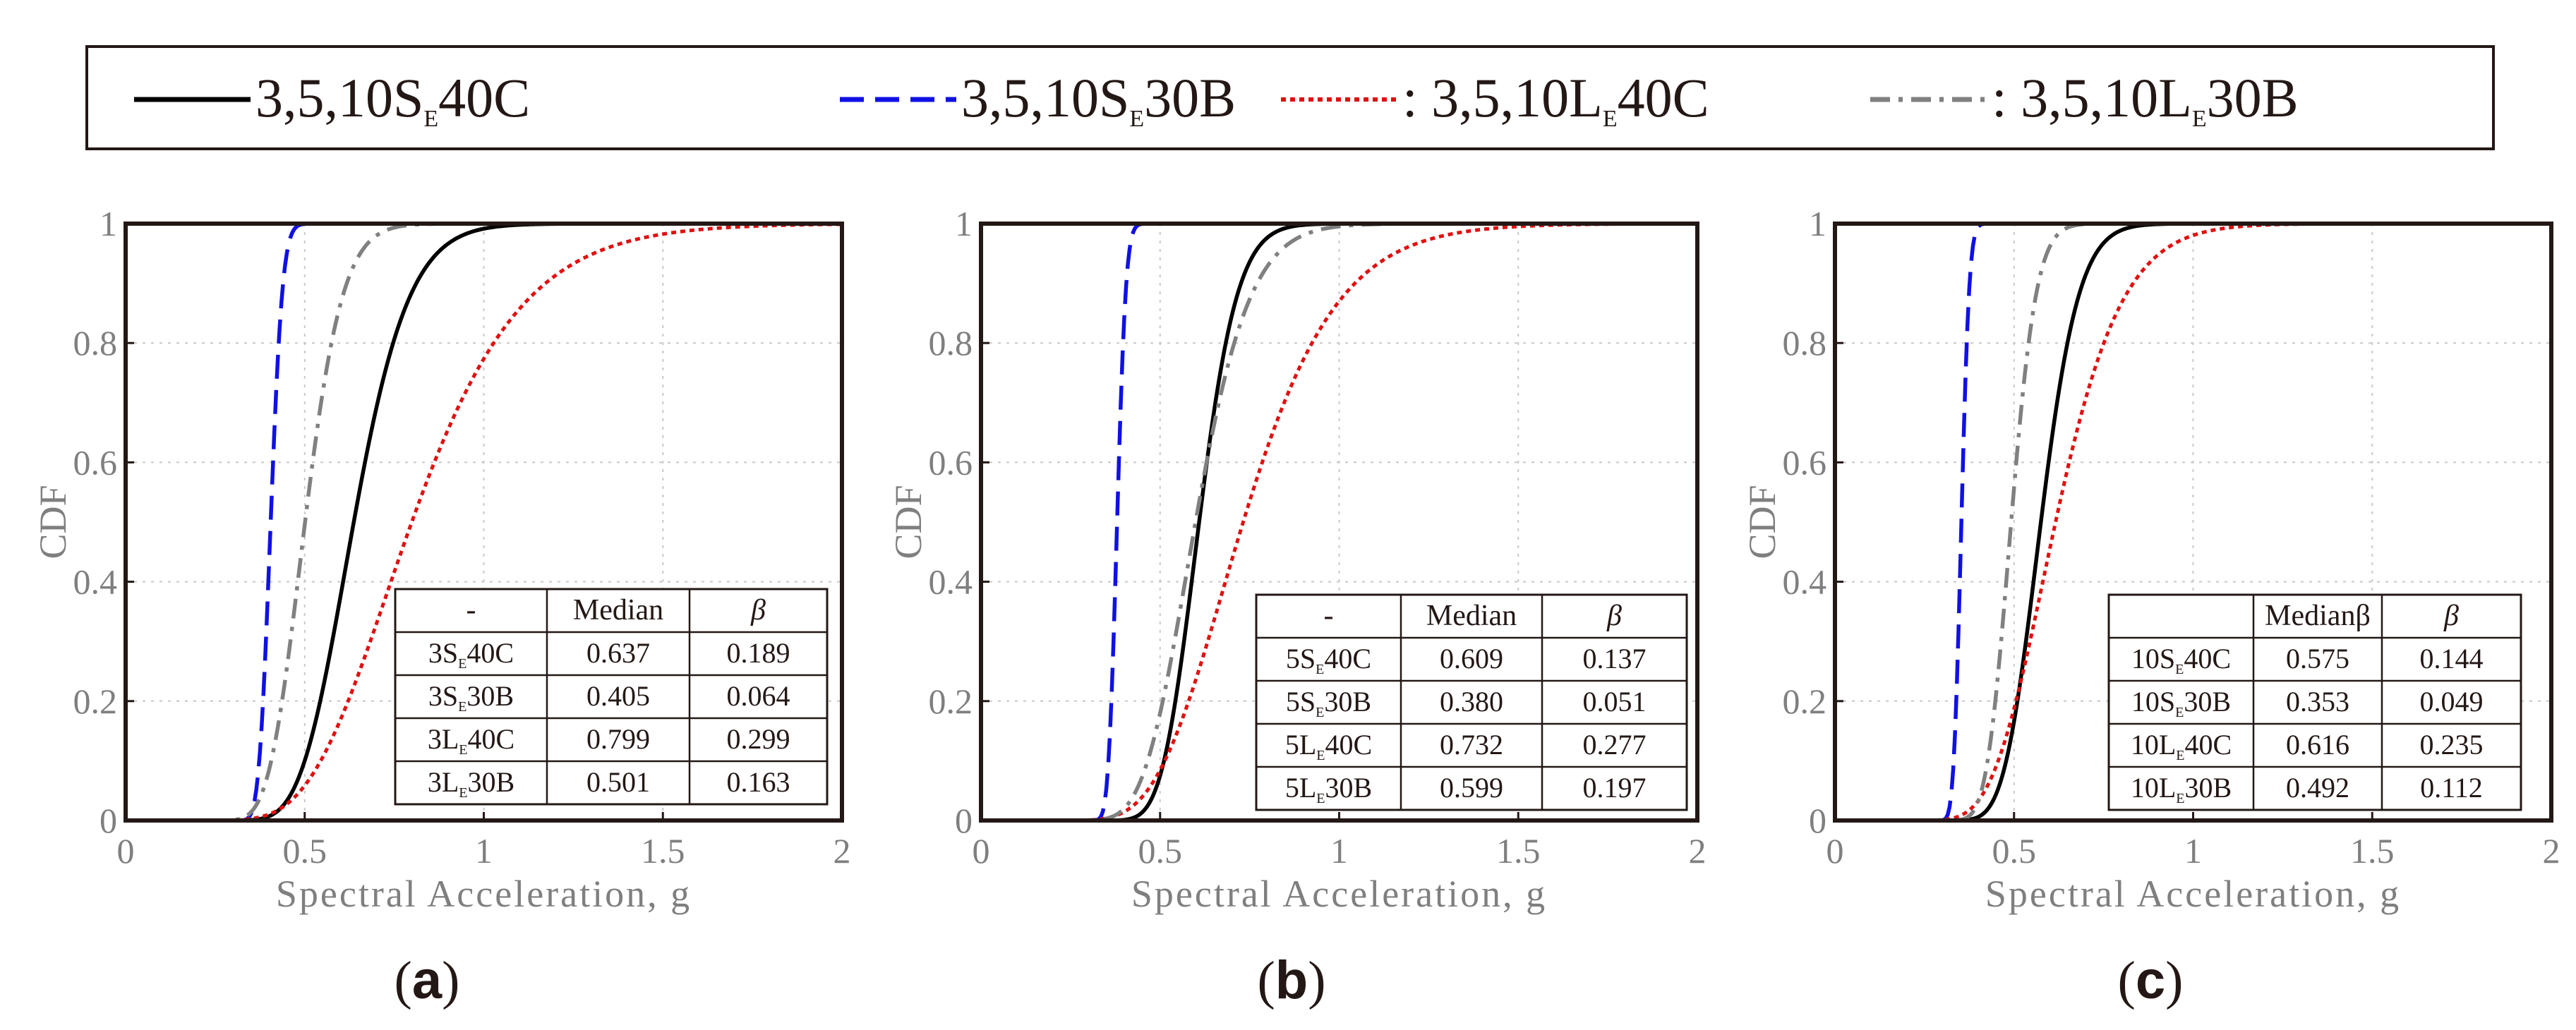  Describe the element at coordinates (758, 782) in the screenshot. I see `table-beta-cell: 0.163` at that location.